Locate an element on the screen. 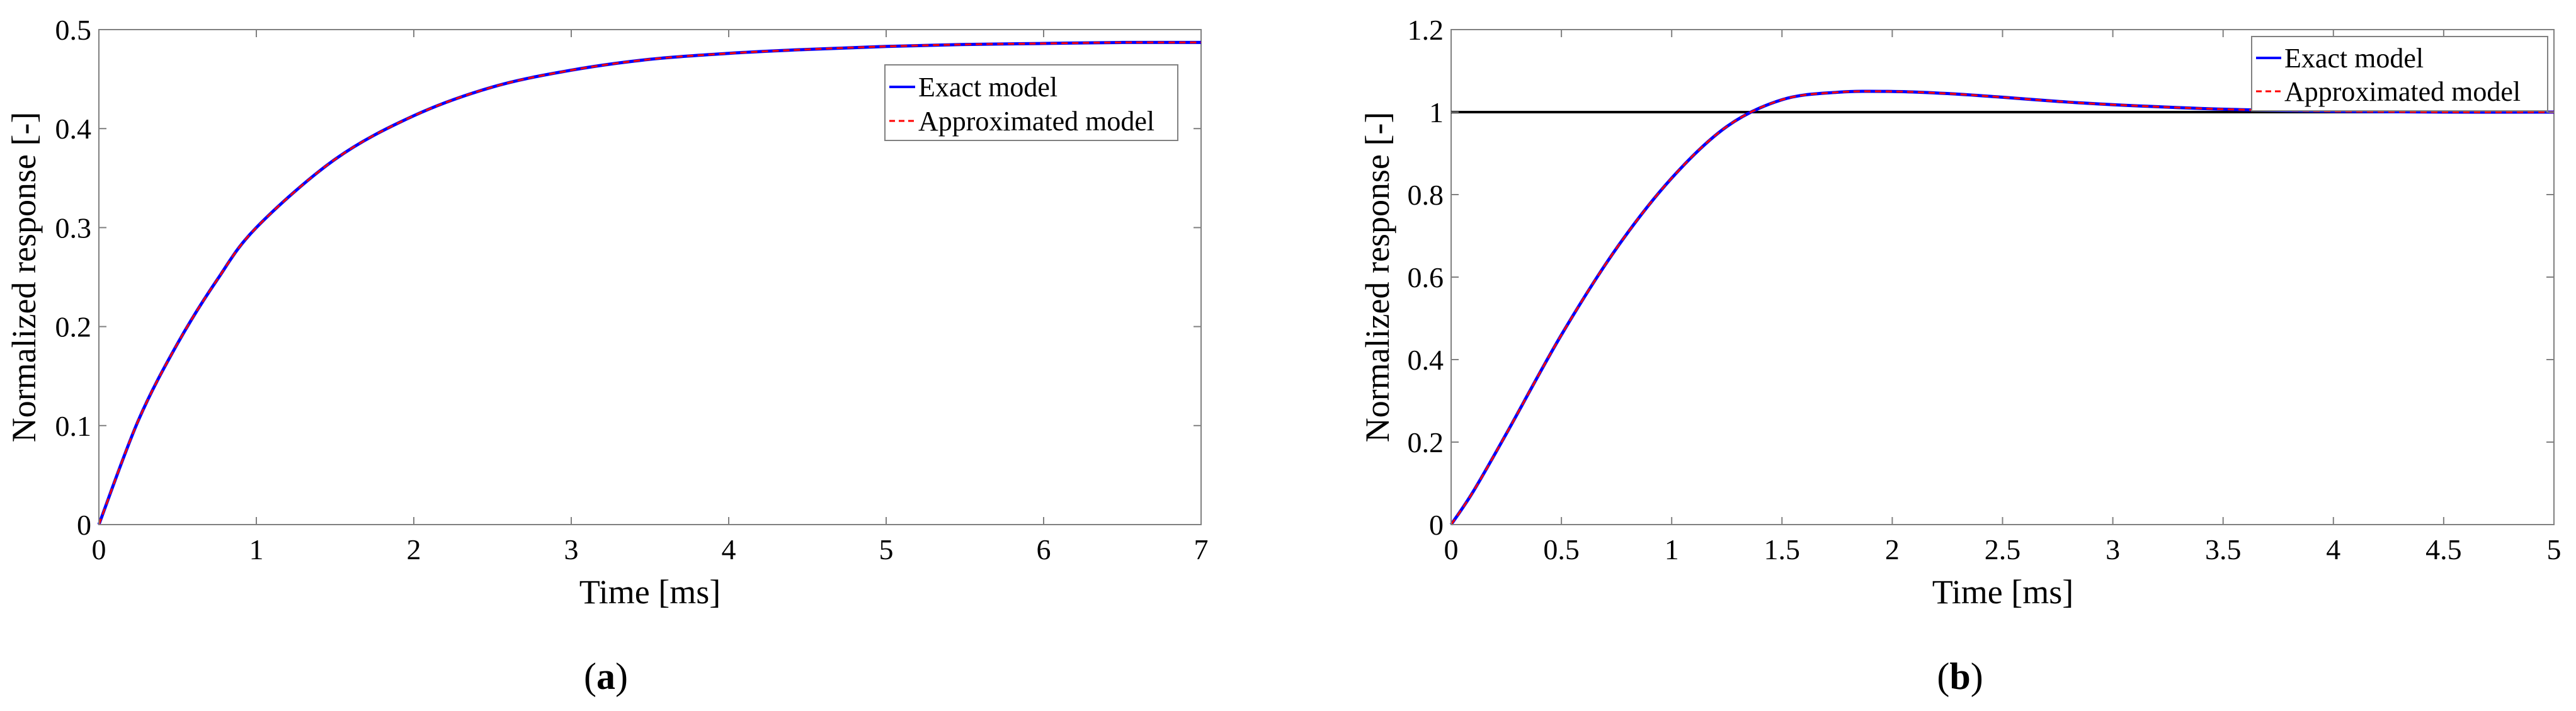  y-tick-label: 0.1 is located at coordinates (73, 426).